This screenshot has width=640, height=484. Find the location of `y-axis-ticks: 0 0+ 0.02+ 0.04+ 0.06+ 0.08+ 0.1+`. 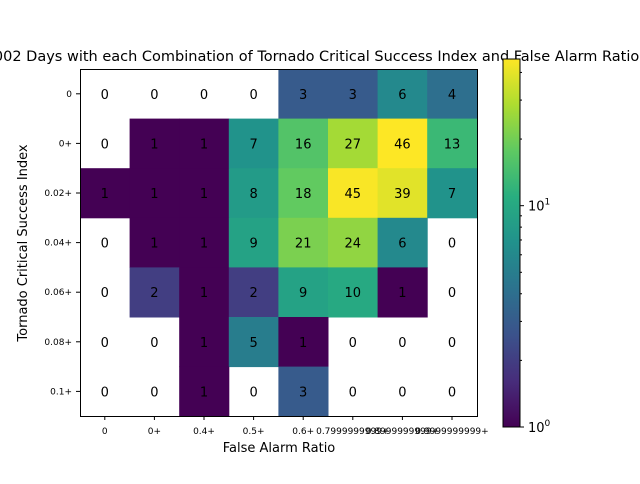

y-axis-ticks: 0 0+ 0.02+ 0.04+ 0.06+ 0.08+ 0.1+ is located at coordinates (62, 243).